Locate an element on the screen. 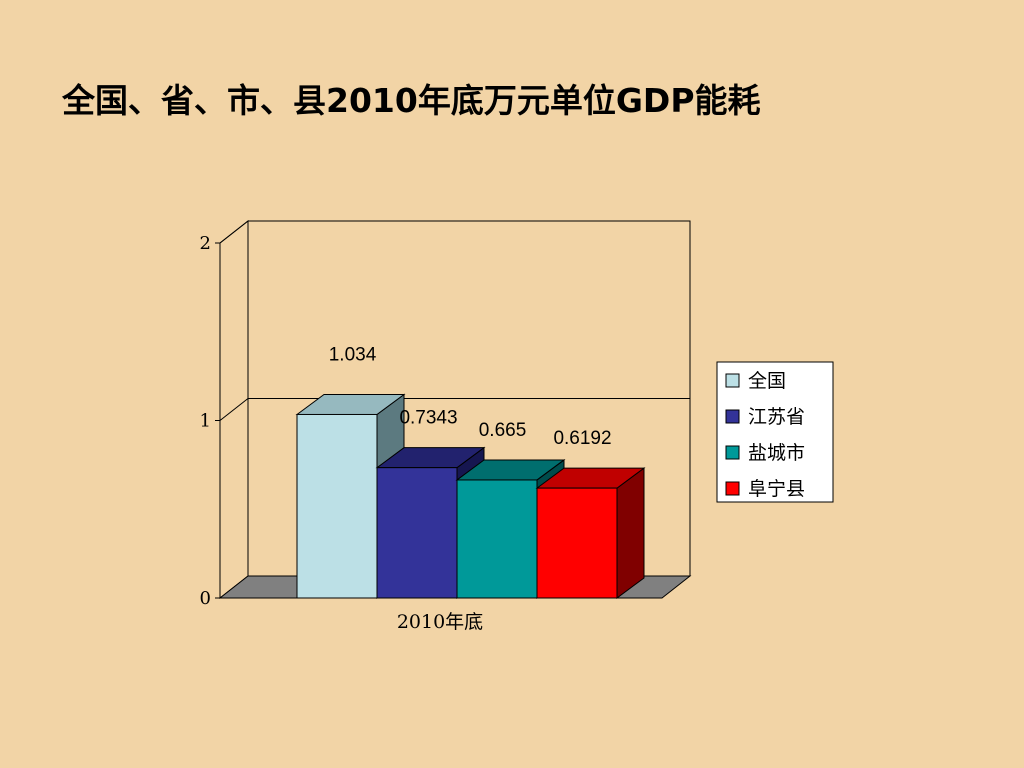 Image resolution: width=1024 pixels, height=768 pixels. y-tick-label: 0 is located at coordinates (205, 598).